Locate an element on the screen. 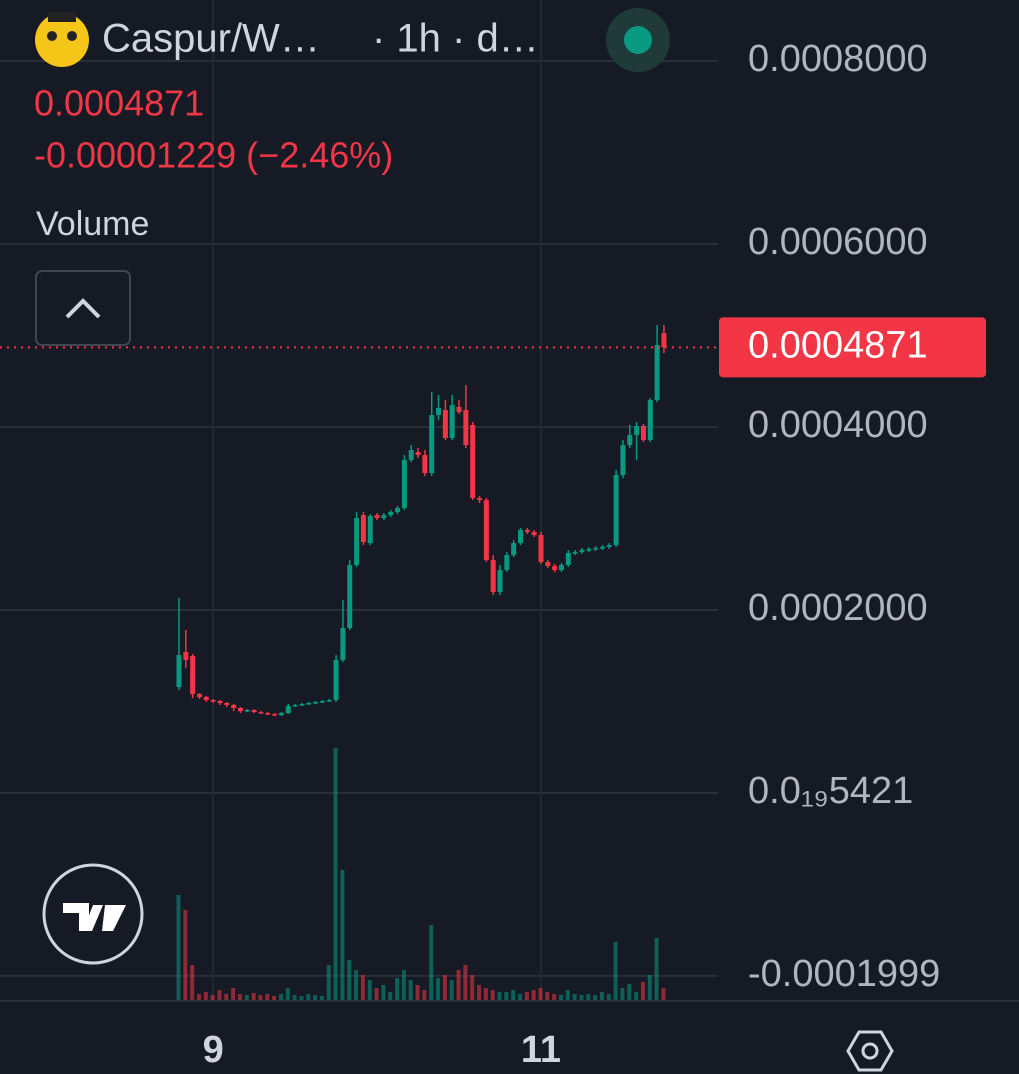 This screenshot has height=1074, width=1019. x-tick-label: 11 is located at coordinates (541, 1050).